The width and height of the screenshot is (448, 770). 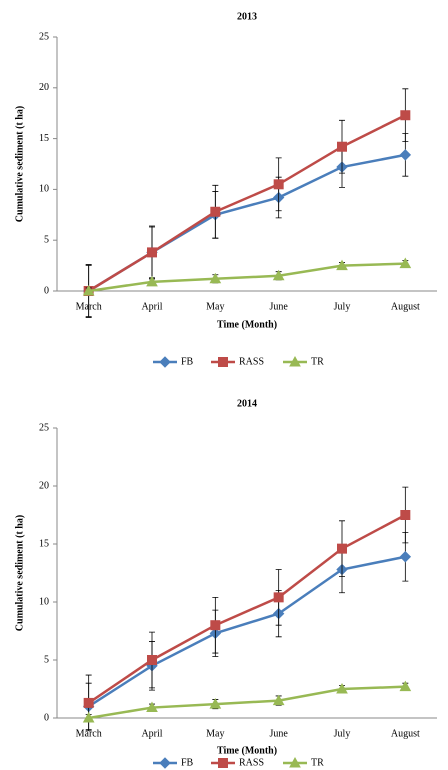 What do you see at coordinates (247, 403) in the screenshot?
I see `chart-title: 2014` at bounding box center [247, 403].